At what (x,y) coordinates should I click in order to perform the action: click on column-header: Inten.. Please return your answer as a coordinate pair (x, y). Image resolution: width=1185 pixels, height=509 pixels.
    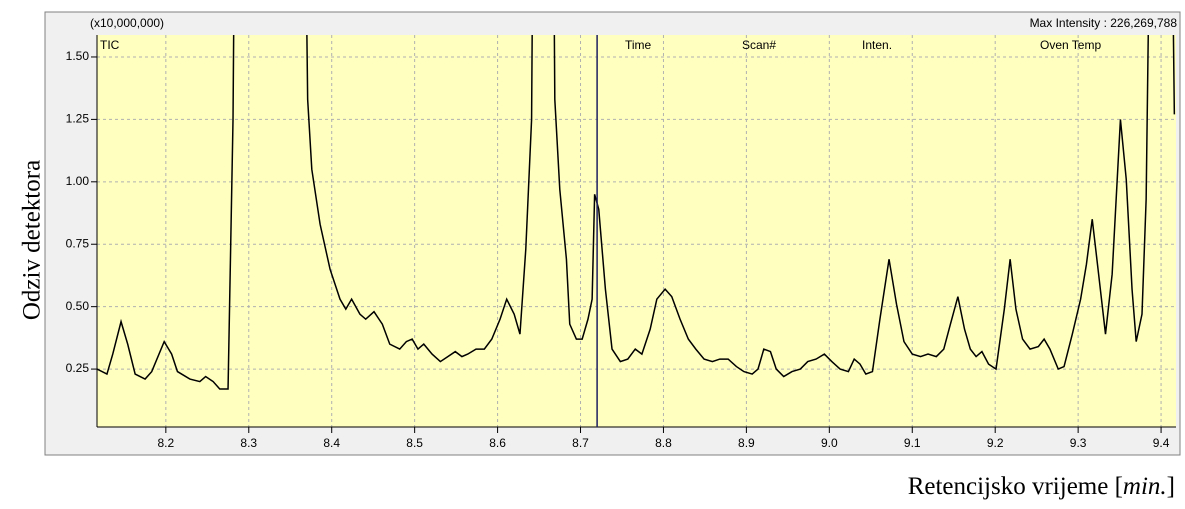
    Looking at the image, I should click on (877, 45).